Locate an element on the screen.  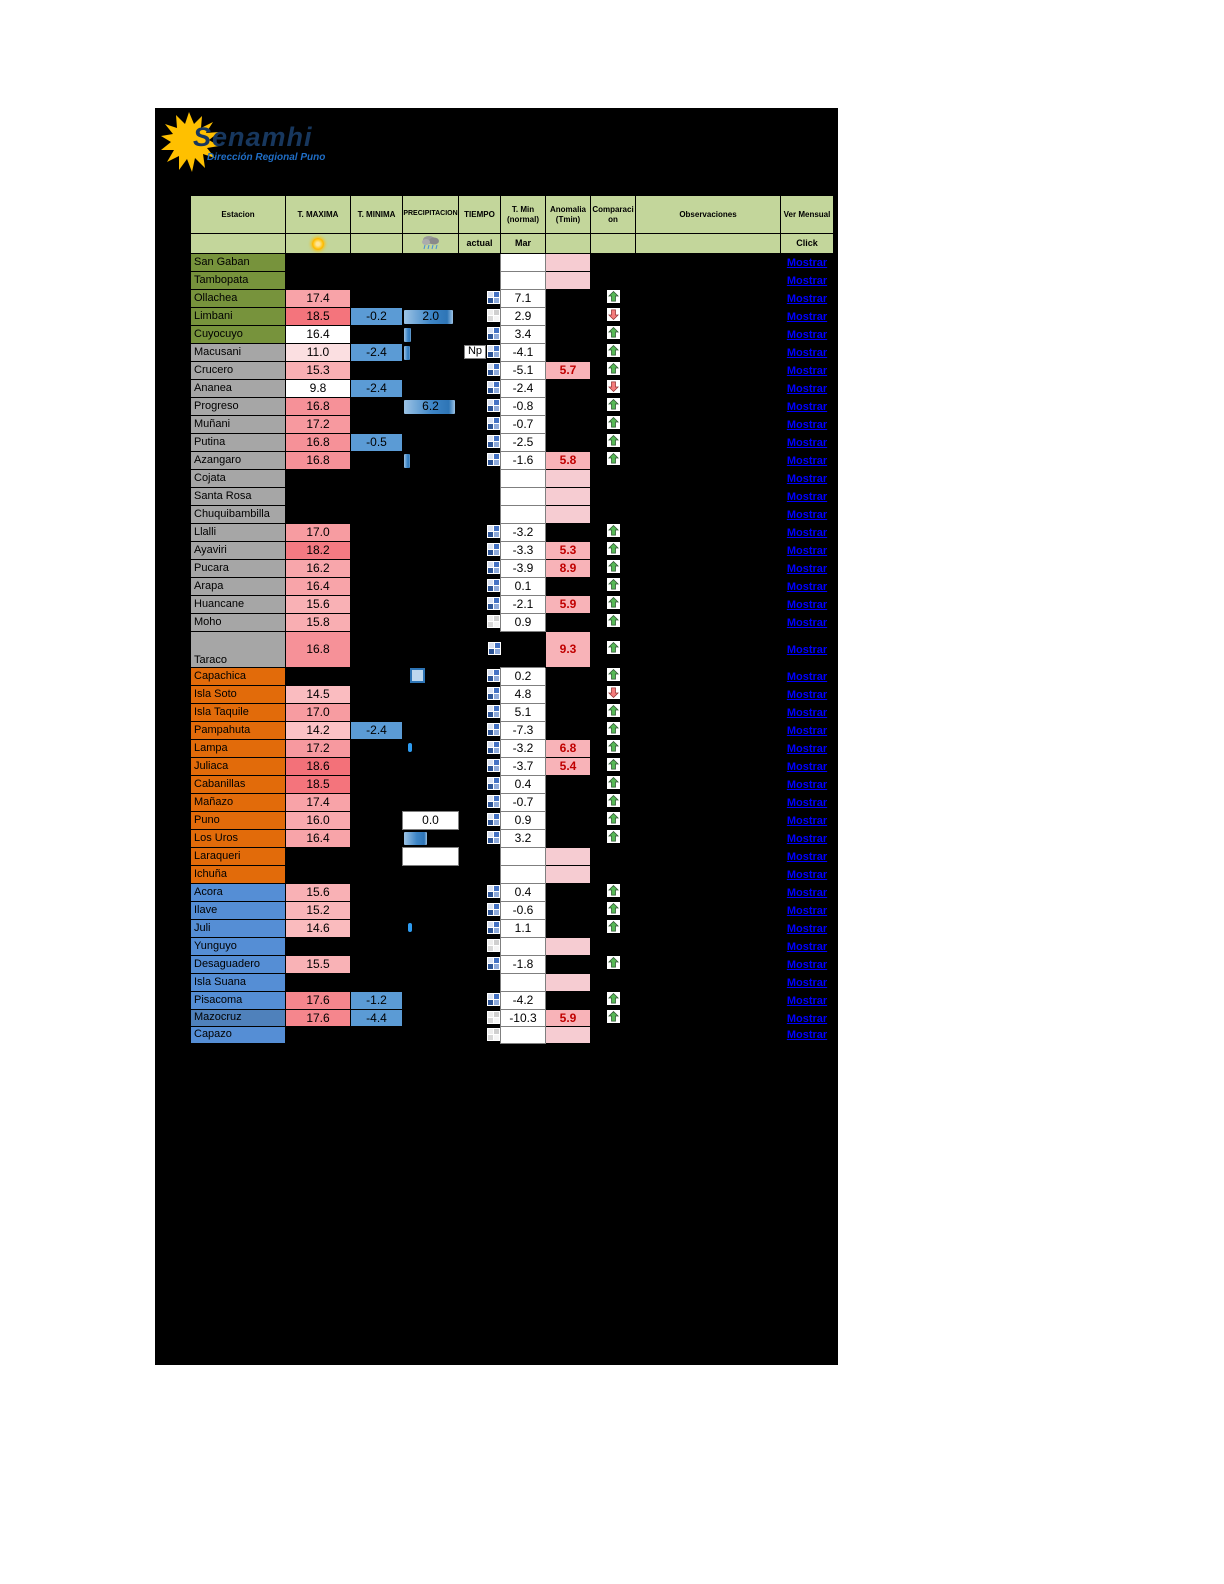
cell-t-min-normal: -0.6 is located at coordinates (523, 910).